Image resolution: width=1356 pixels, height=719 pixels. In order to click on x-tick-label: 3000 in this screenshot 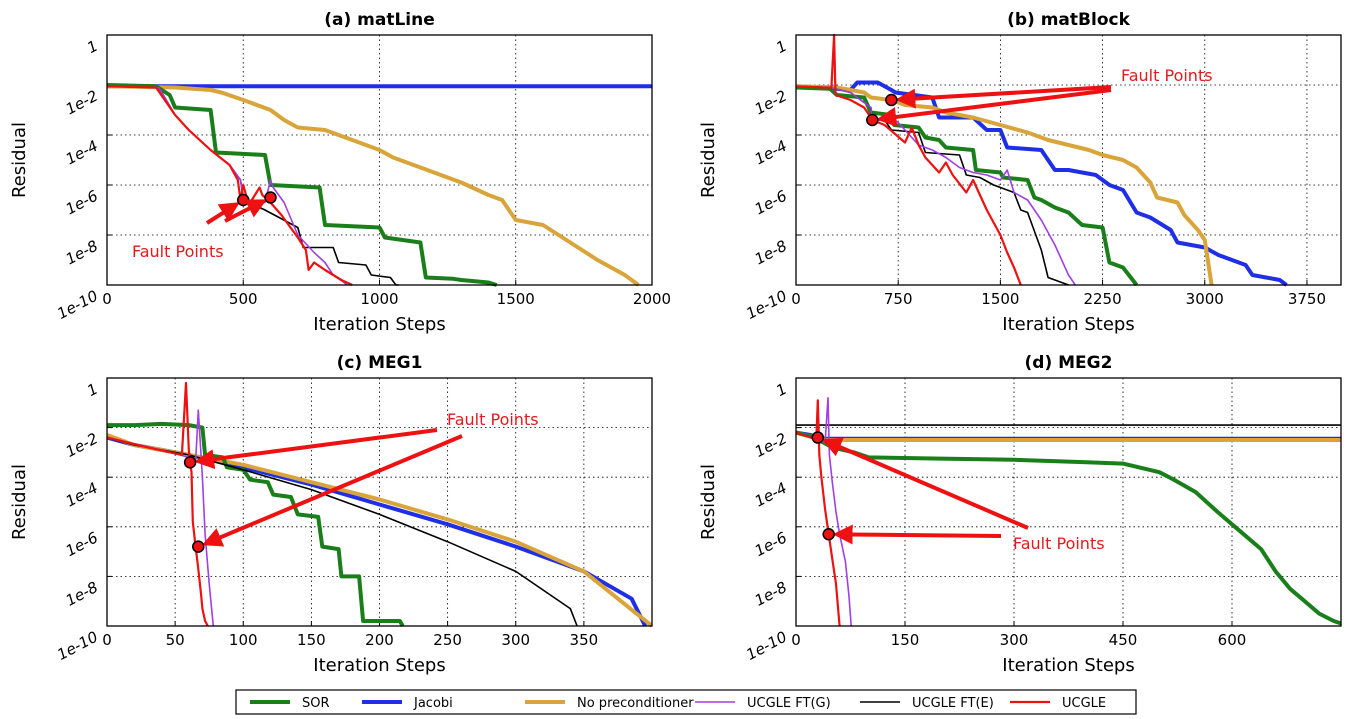, I will do `click(1205, 299)`.